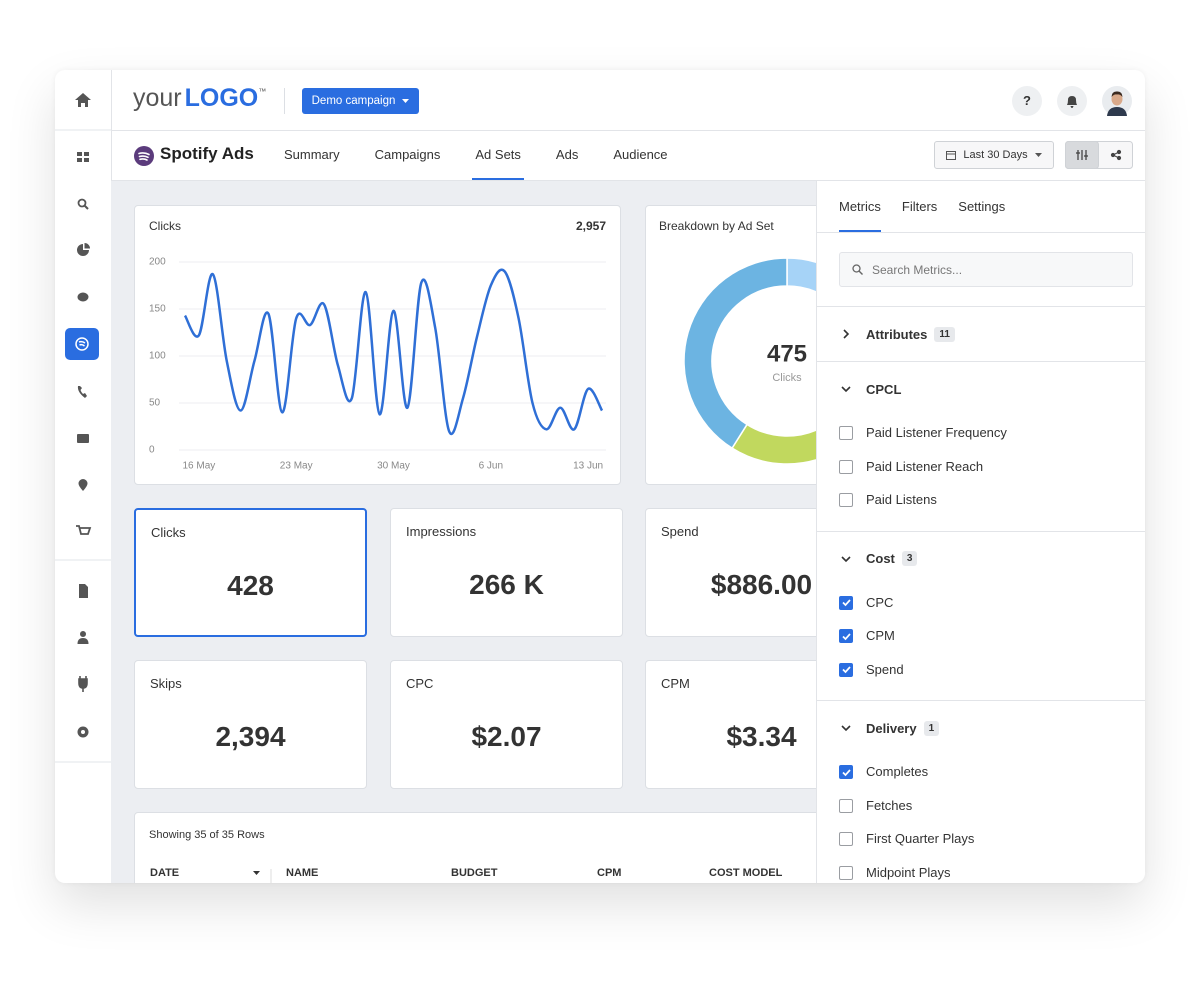 This screenshot has height=1000, width=1200. What do you see at coordinates (83, 100) in the screenshot?
I see `home-icon` at bounding box center [83, 100].